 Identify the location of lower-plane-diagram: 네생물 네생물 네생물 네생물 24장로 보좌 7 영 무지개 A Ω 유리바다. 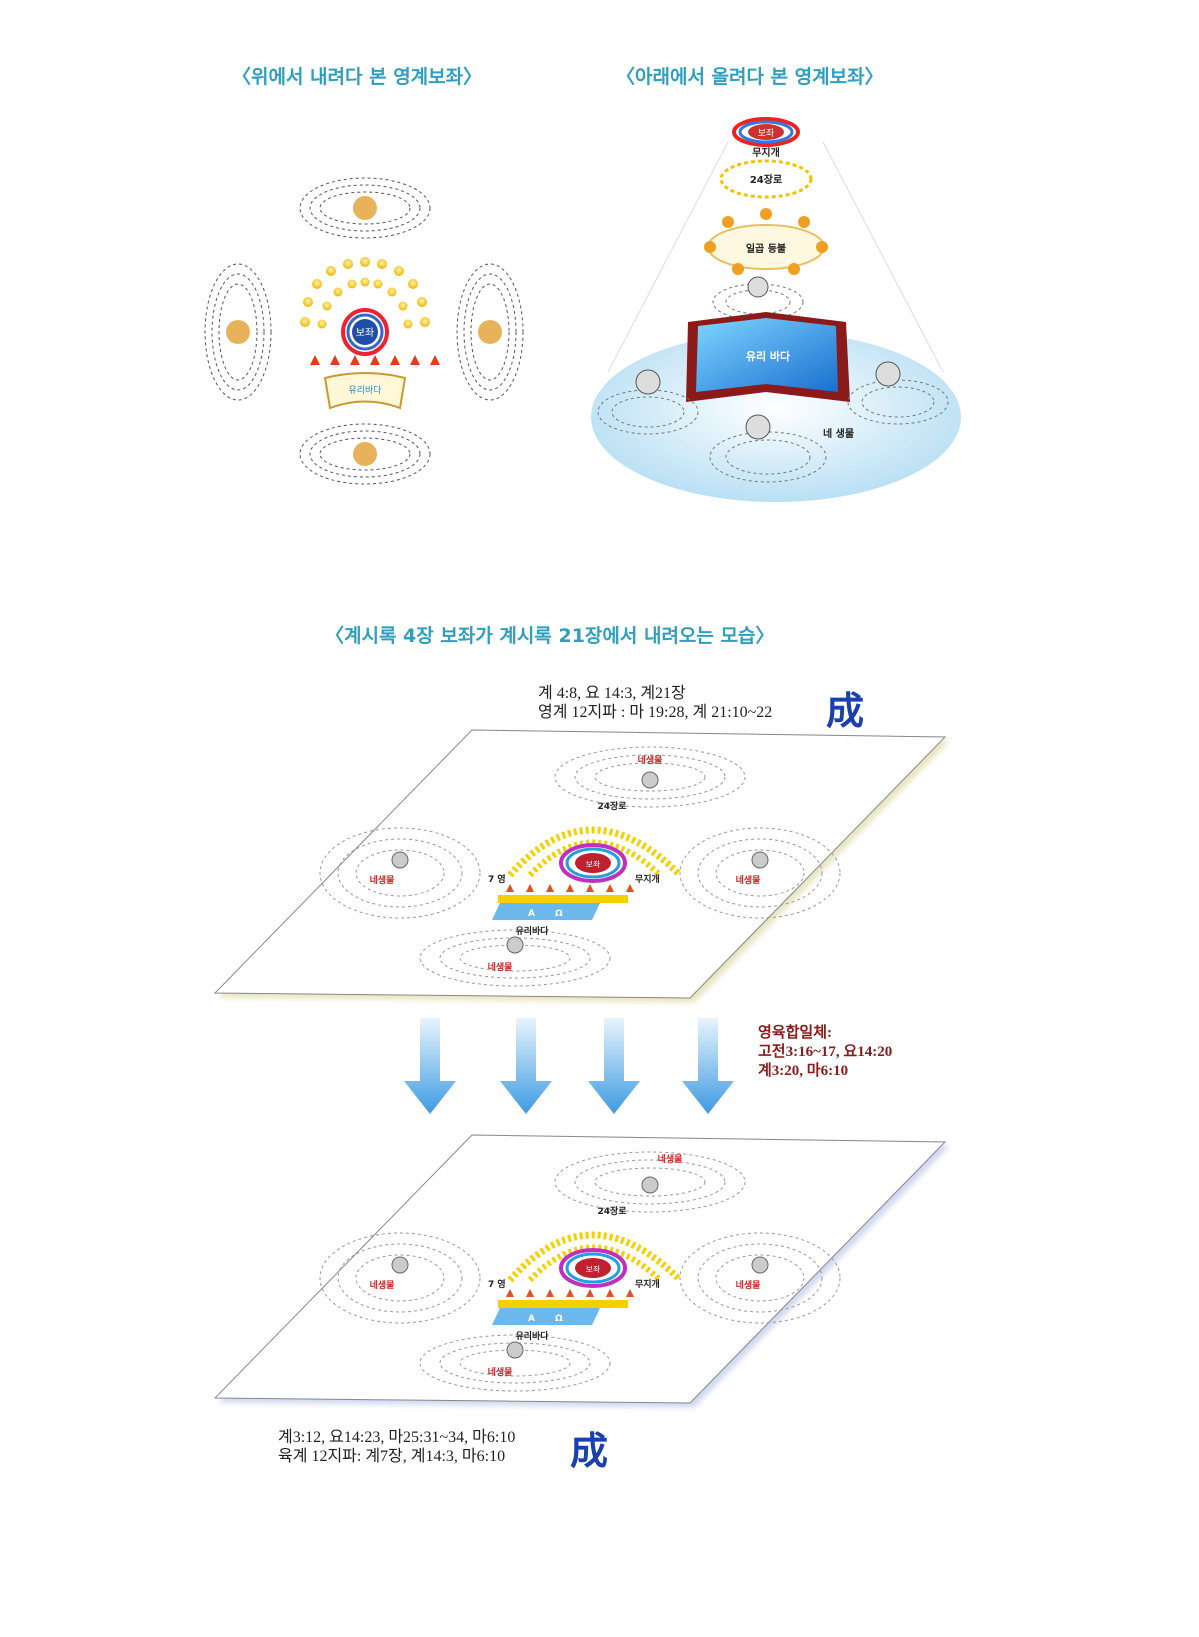
(580, 1269).